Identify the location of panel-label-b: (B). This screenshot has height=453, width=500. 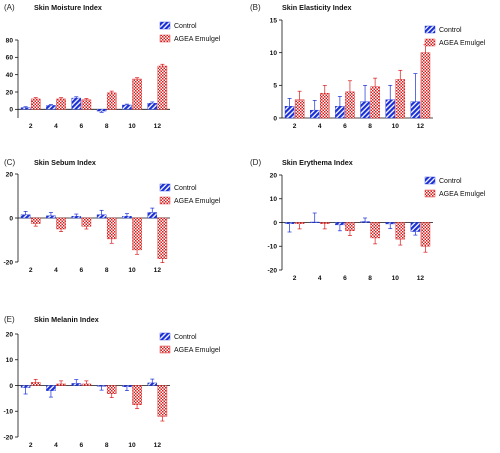
(255, 7).